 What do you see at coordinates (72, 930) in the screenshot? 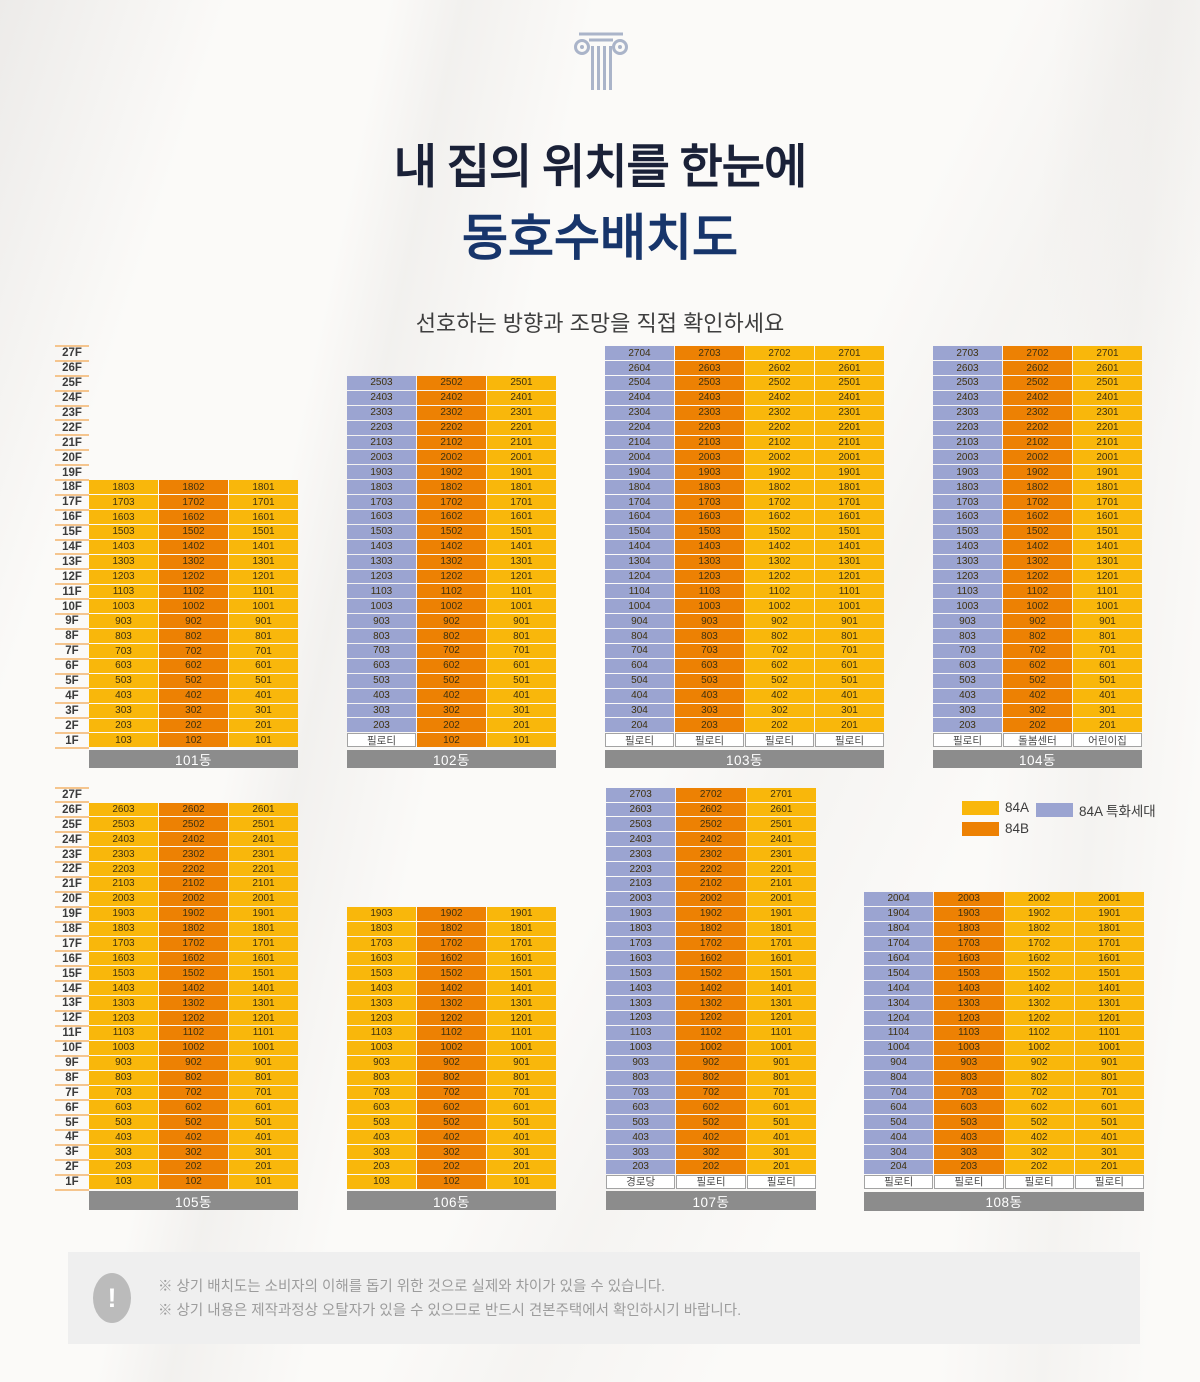
I see `floor-label: 18F` at bounding box center [72, 930].